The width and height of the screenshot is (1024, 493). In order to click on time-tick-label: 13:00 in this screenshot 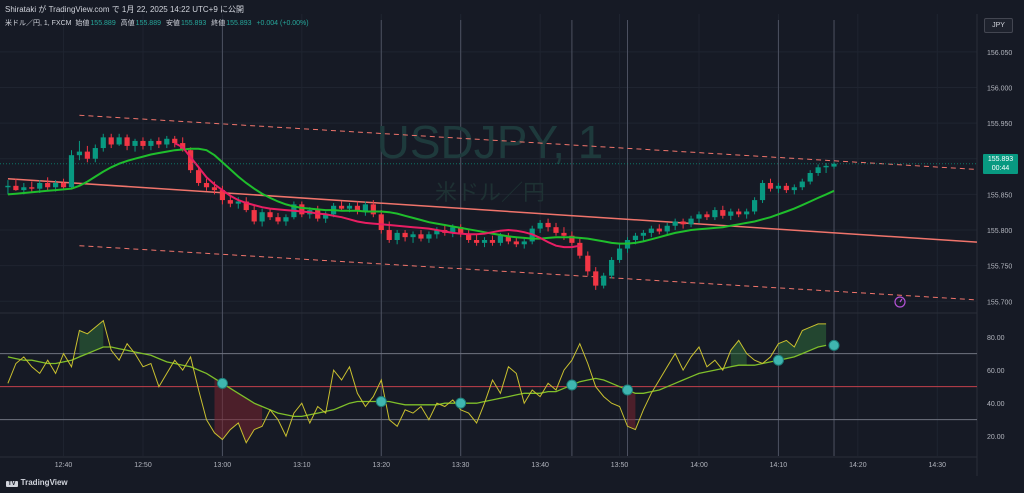, I will do `click(223, 465)`.